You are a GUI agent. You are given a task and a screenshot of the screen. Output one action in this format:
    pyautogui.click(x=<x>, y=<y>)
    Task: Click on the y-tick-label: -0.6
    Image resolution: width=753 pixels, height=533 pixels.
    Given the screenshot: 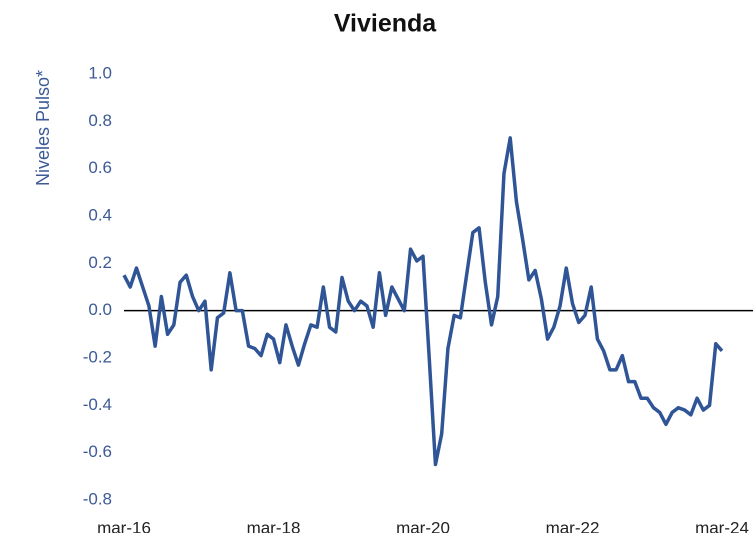 What is the action you would take?
    pyautogui.click(x=97, y=451)
    